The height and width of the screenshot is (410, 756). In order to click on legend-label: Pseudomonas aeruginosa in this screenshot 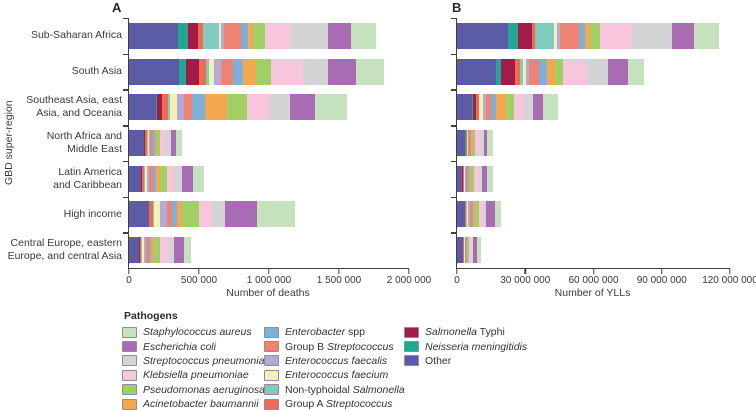, I will do `click(204, 390)`.